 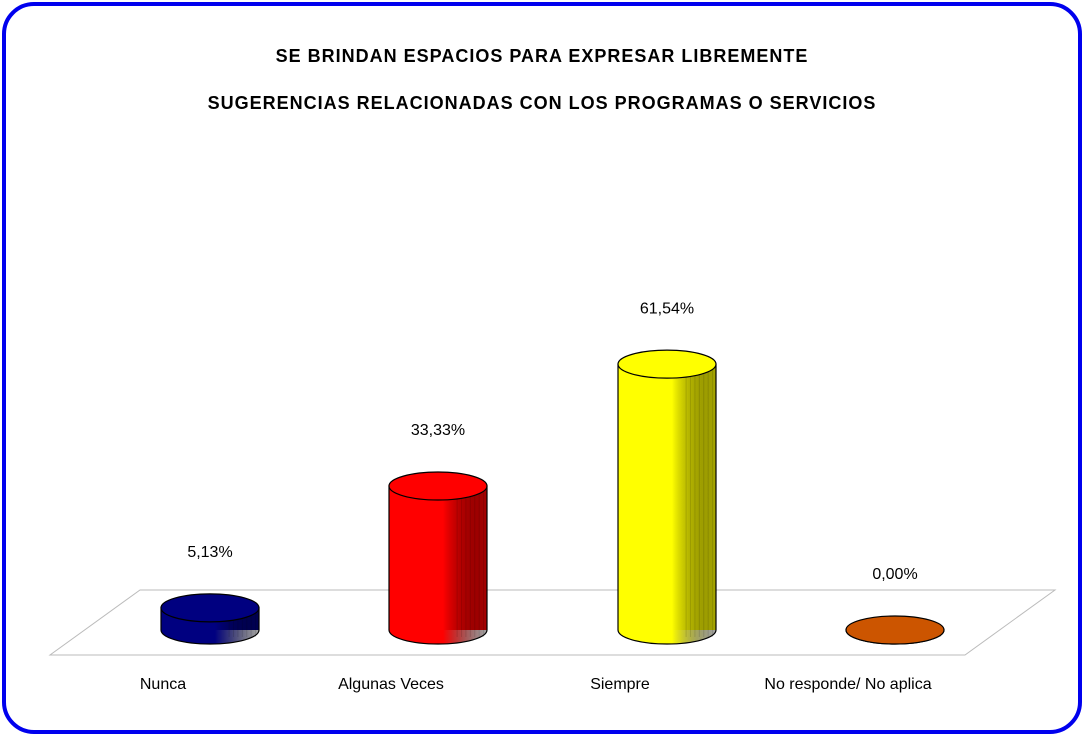 What do you see at coordinates (552, 622) in the screenshot?
I see `floor` at bounding box center [552, 622].